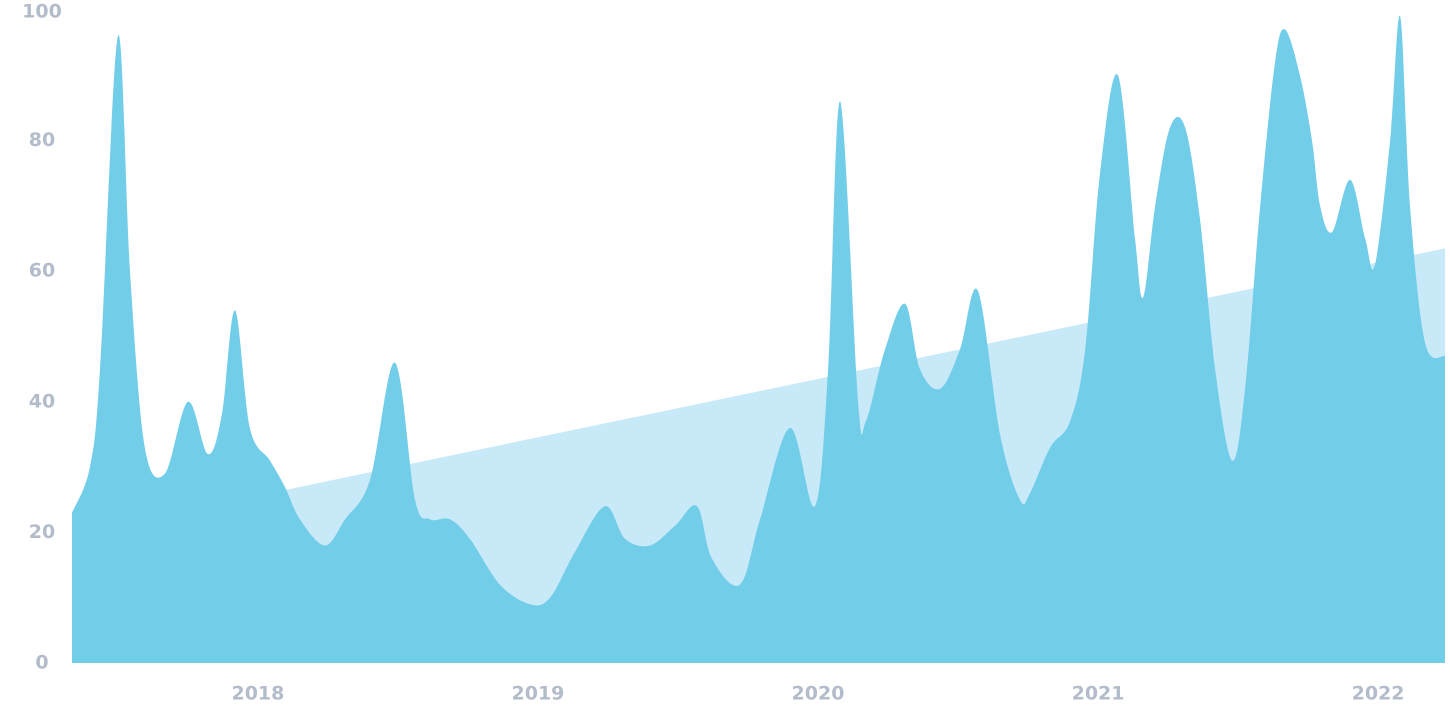 The image size is (1450, 725). I want to click on y-tick-label: 20, so click(42, 532).